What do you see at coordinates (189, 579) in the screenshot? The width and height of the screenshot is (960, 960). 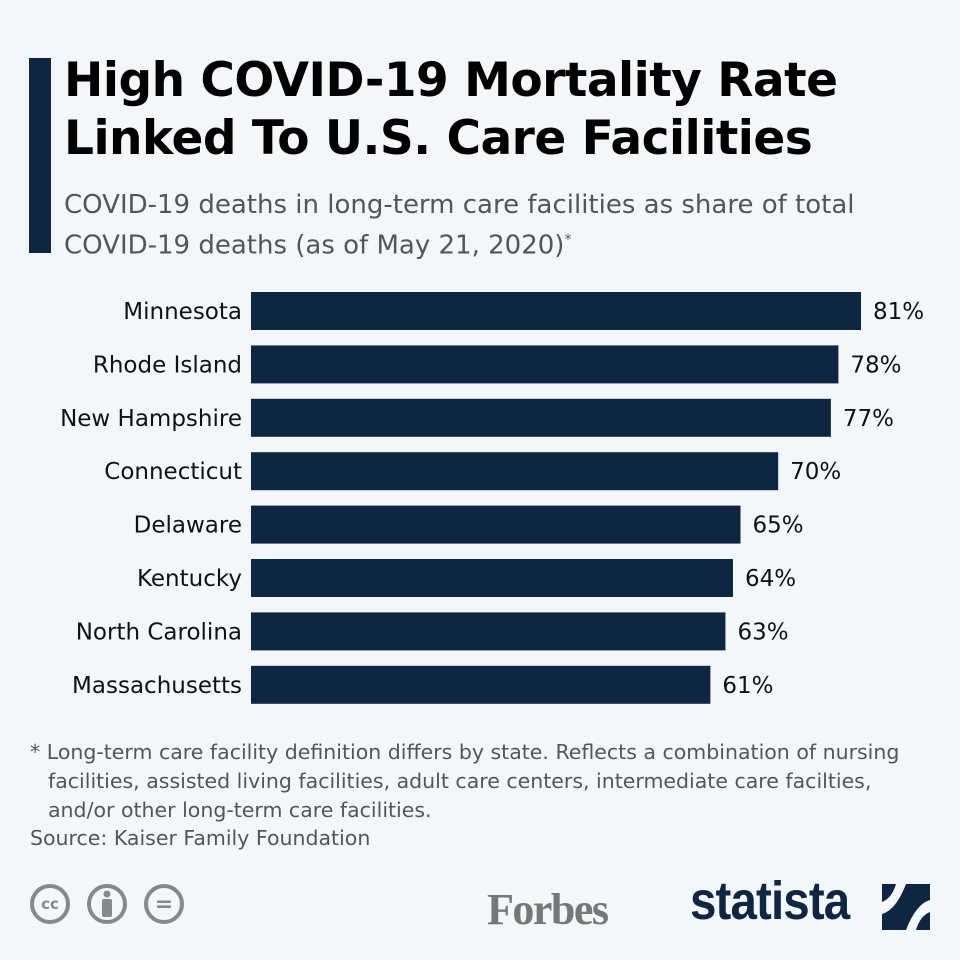 I see `category-label: Kentucky` at bounding box center [189, 579].